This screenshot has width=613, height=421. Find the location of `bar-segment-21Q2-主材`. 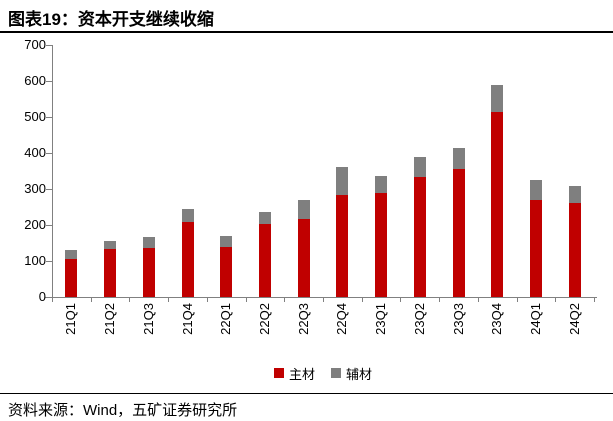

bar-segment-21Q2-主材 is located at coordinates (110, 273).